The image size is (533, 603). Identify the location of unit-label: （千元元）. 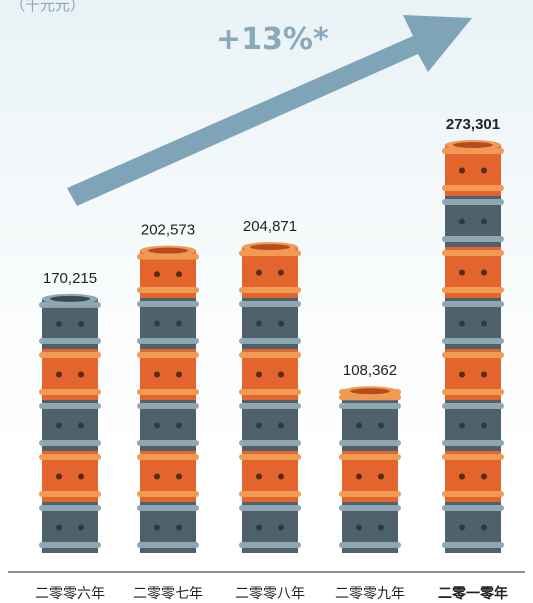
(48, 7).